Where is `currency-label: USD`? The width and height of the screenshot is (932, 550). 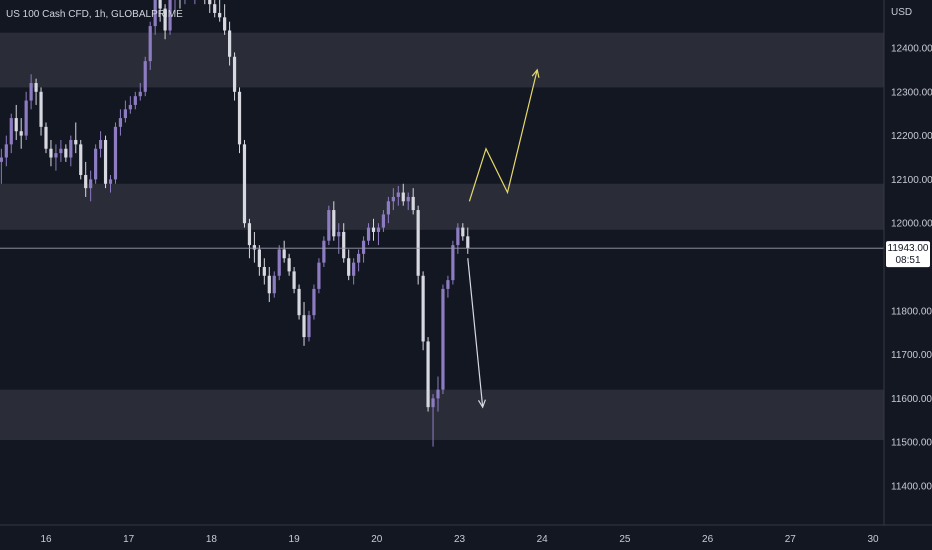
currency-label: USD is located at coordinates (901, 12).